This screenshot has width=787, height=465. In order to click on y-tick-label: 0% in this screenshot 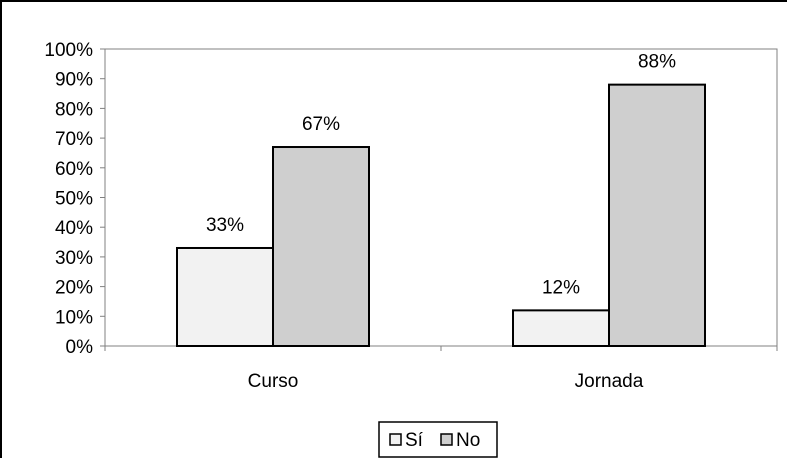, I will do `click(80, 347)`.